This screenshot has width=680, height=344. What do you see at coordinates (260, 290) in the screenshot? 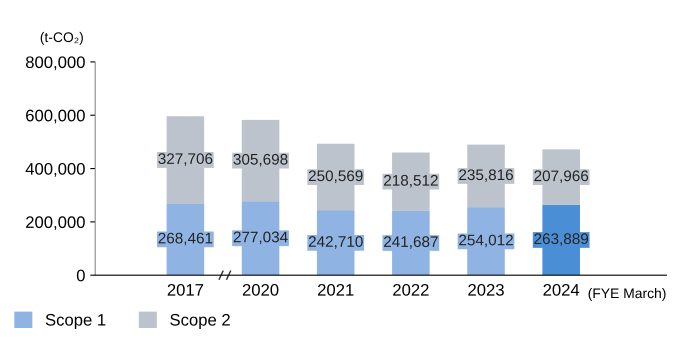
I see `x-tick-label: 2020` at bounding box center [260, 290].